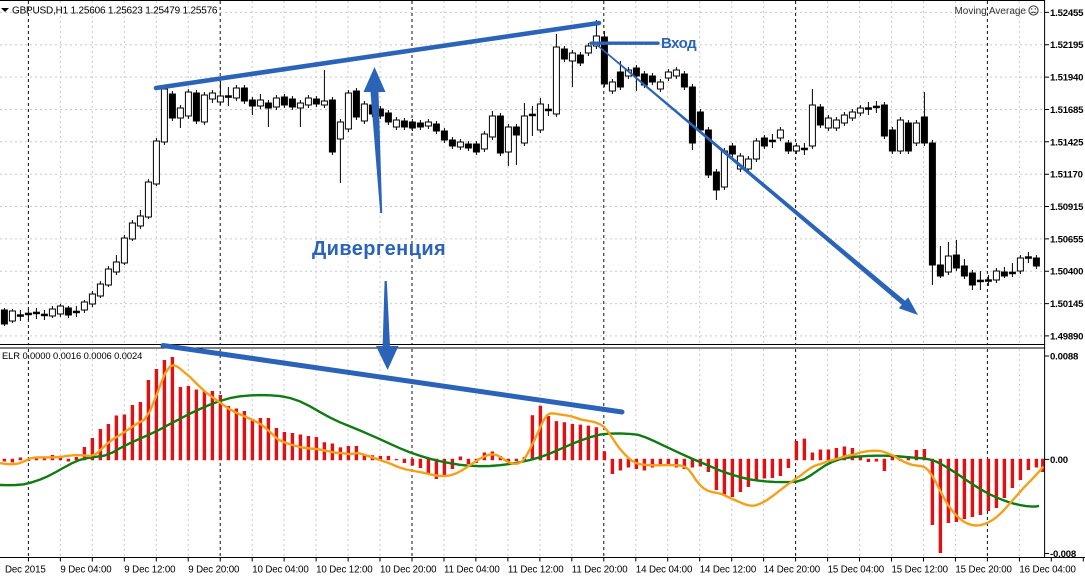 This screenshot has width=1085, height=584. Describe the element at coordinates (1059, 460) in the screenshot. I see `svg-text: 0.00` at that location.